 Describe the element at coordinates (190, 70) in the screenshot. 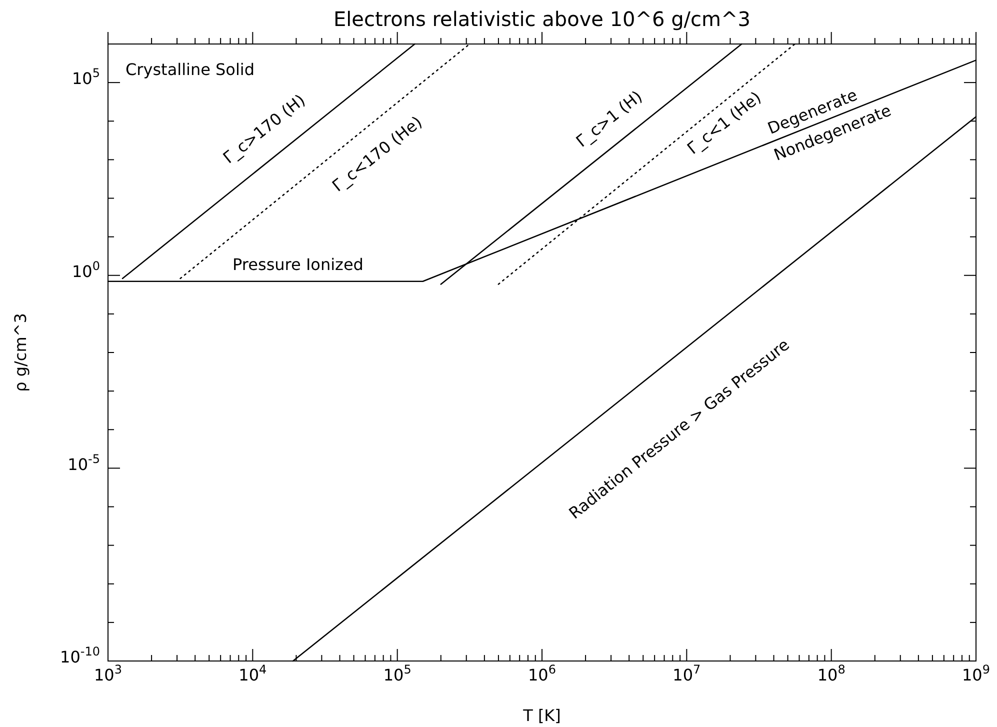

I see `annotation: Crystalline Solid` at that location.